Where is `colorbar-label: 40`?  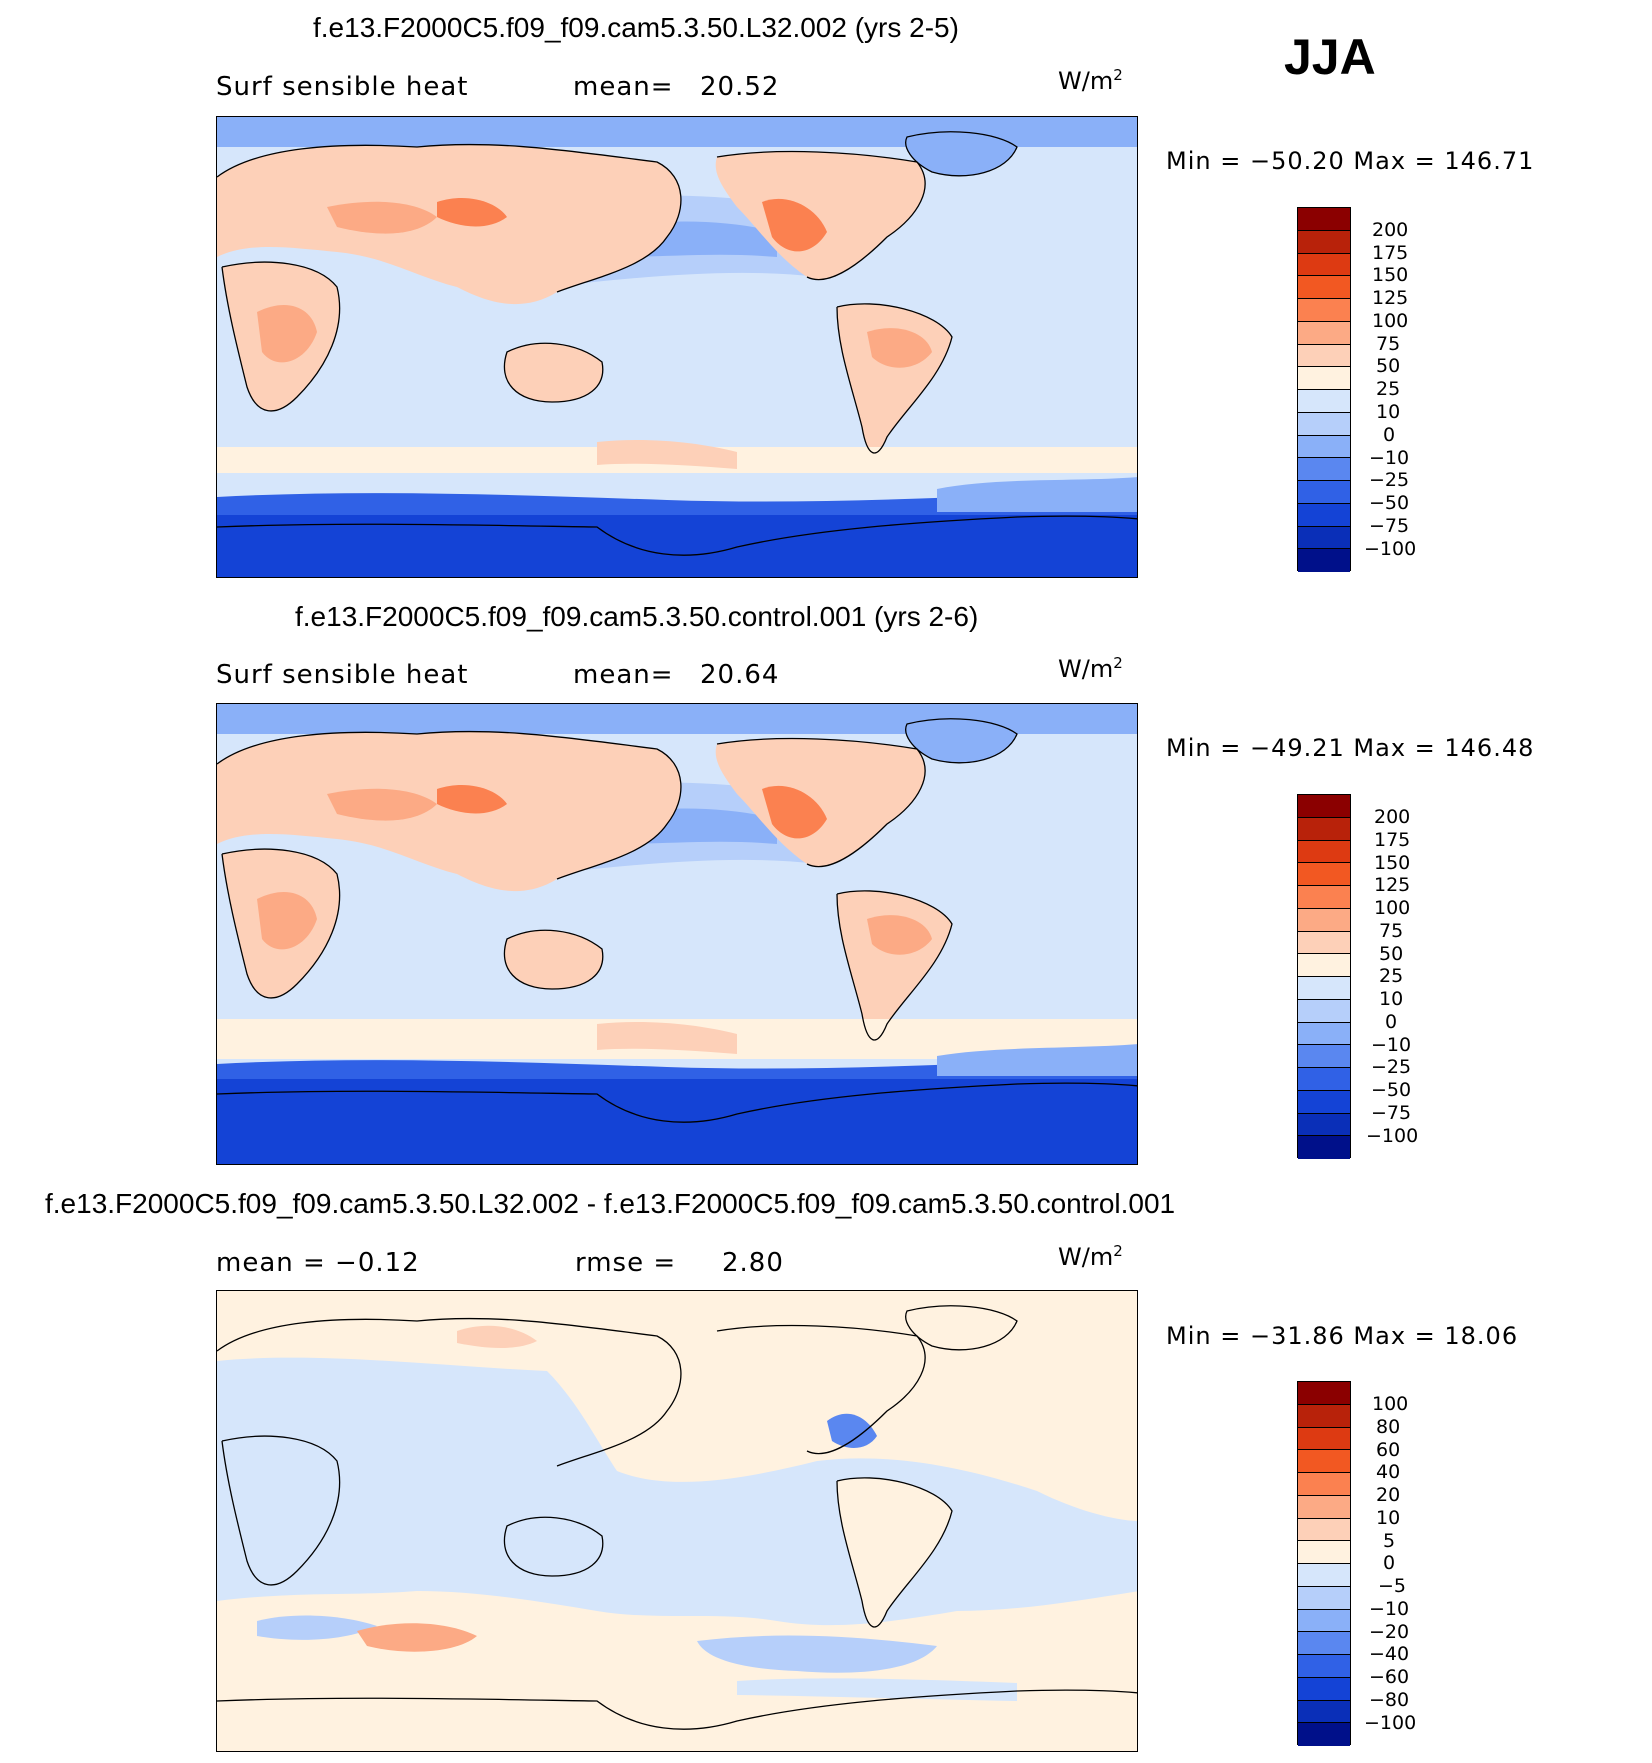
colorbar-label: 40 is located at coordinates (1388, 1472).